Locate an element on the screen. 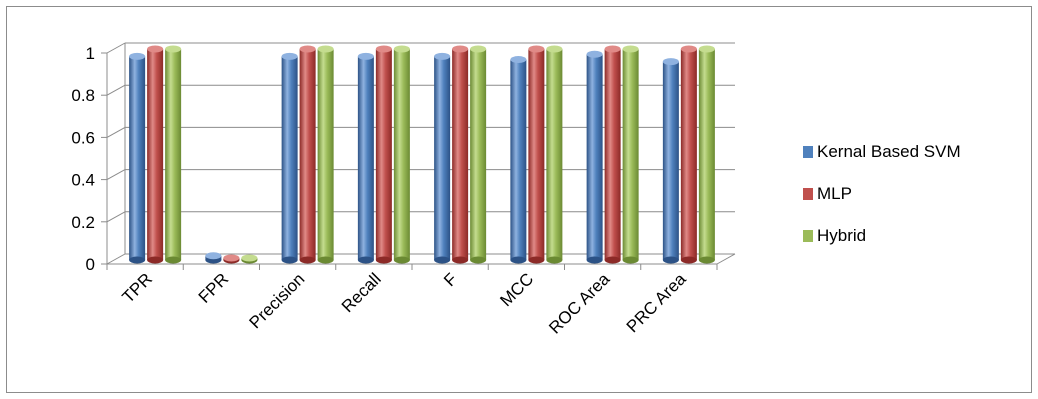  y-tick-label: 0.4 is located at coordinates (83, 180).